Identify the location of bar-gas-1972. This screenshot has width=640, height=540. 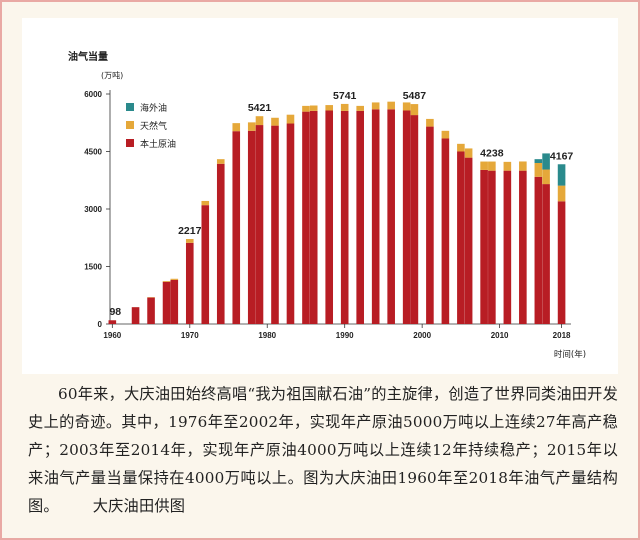
(205, 203).